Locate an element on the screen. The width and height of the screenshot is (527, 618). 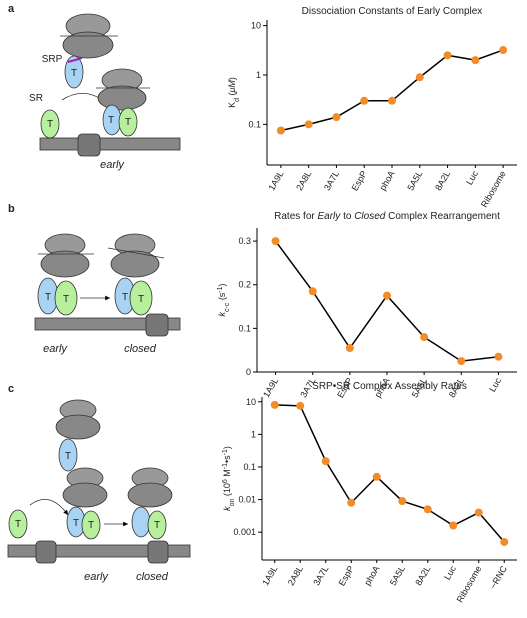
label-part: M is located at coordinates (227, 474).